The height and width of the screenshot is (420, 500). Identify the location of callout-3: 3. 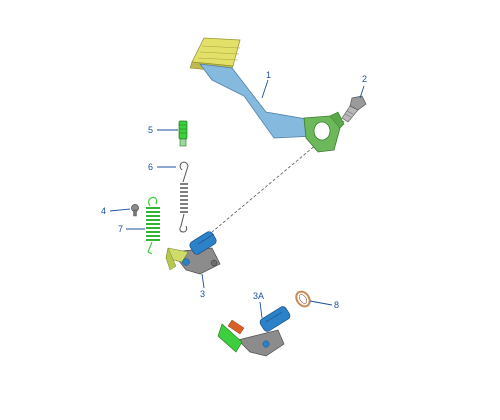
(202, 294).